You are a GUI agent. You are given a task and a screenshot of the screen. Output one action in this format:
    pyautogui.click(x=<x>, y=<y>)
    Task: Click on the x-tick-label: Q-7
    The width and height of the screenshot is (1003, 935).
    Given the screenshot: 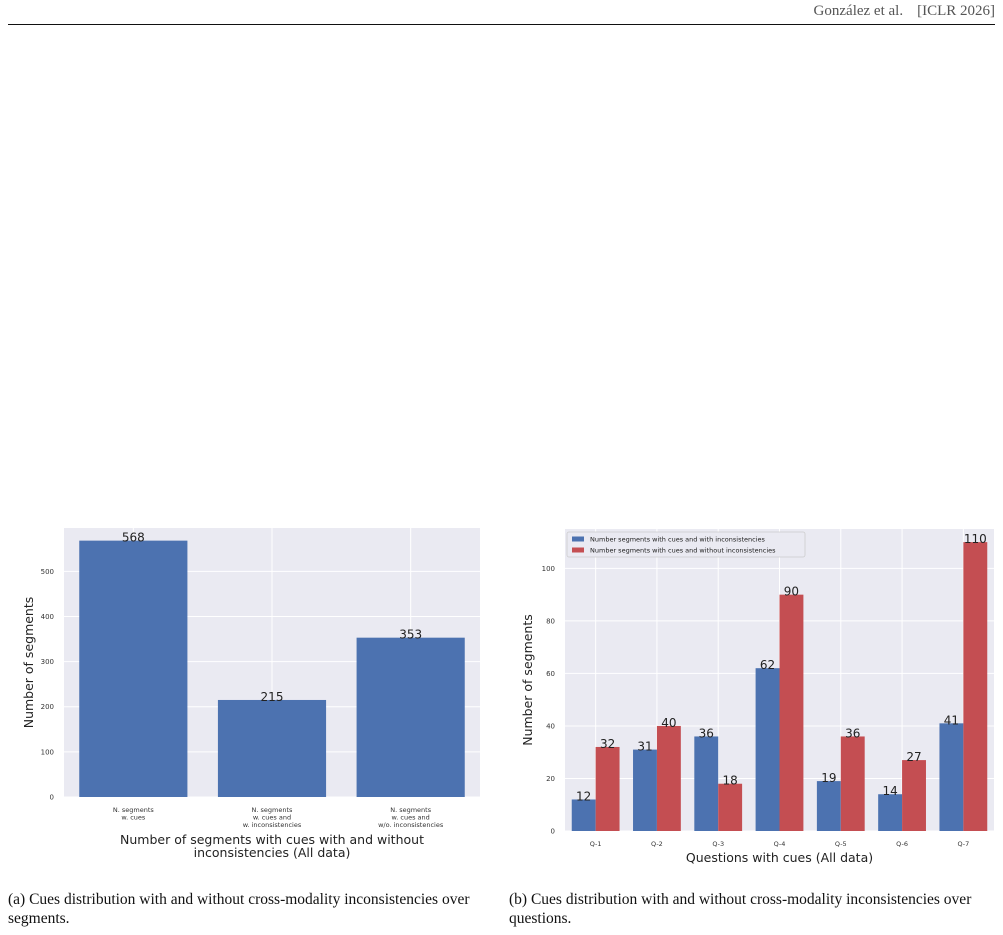 What is the action you would take?
    pyautogui.click(x=963, y=844)
    